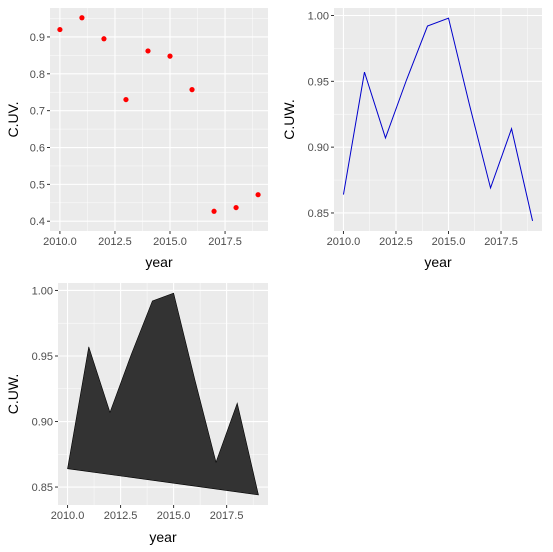 Image resolution: width=553 pixels, height=552 pixels. What do you see at coordinates (163, 394) in the screenshot?
I see `area-polygon` at bounding box center [163, 394].